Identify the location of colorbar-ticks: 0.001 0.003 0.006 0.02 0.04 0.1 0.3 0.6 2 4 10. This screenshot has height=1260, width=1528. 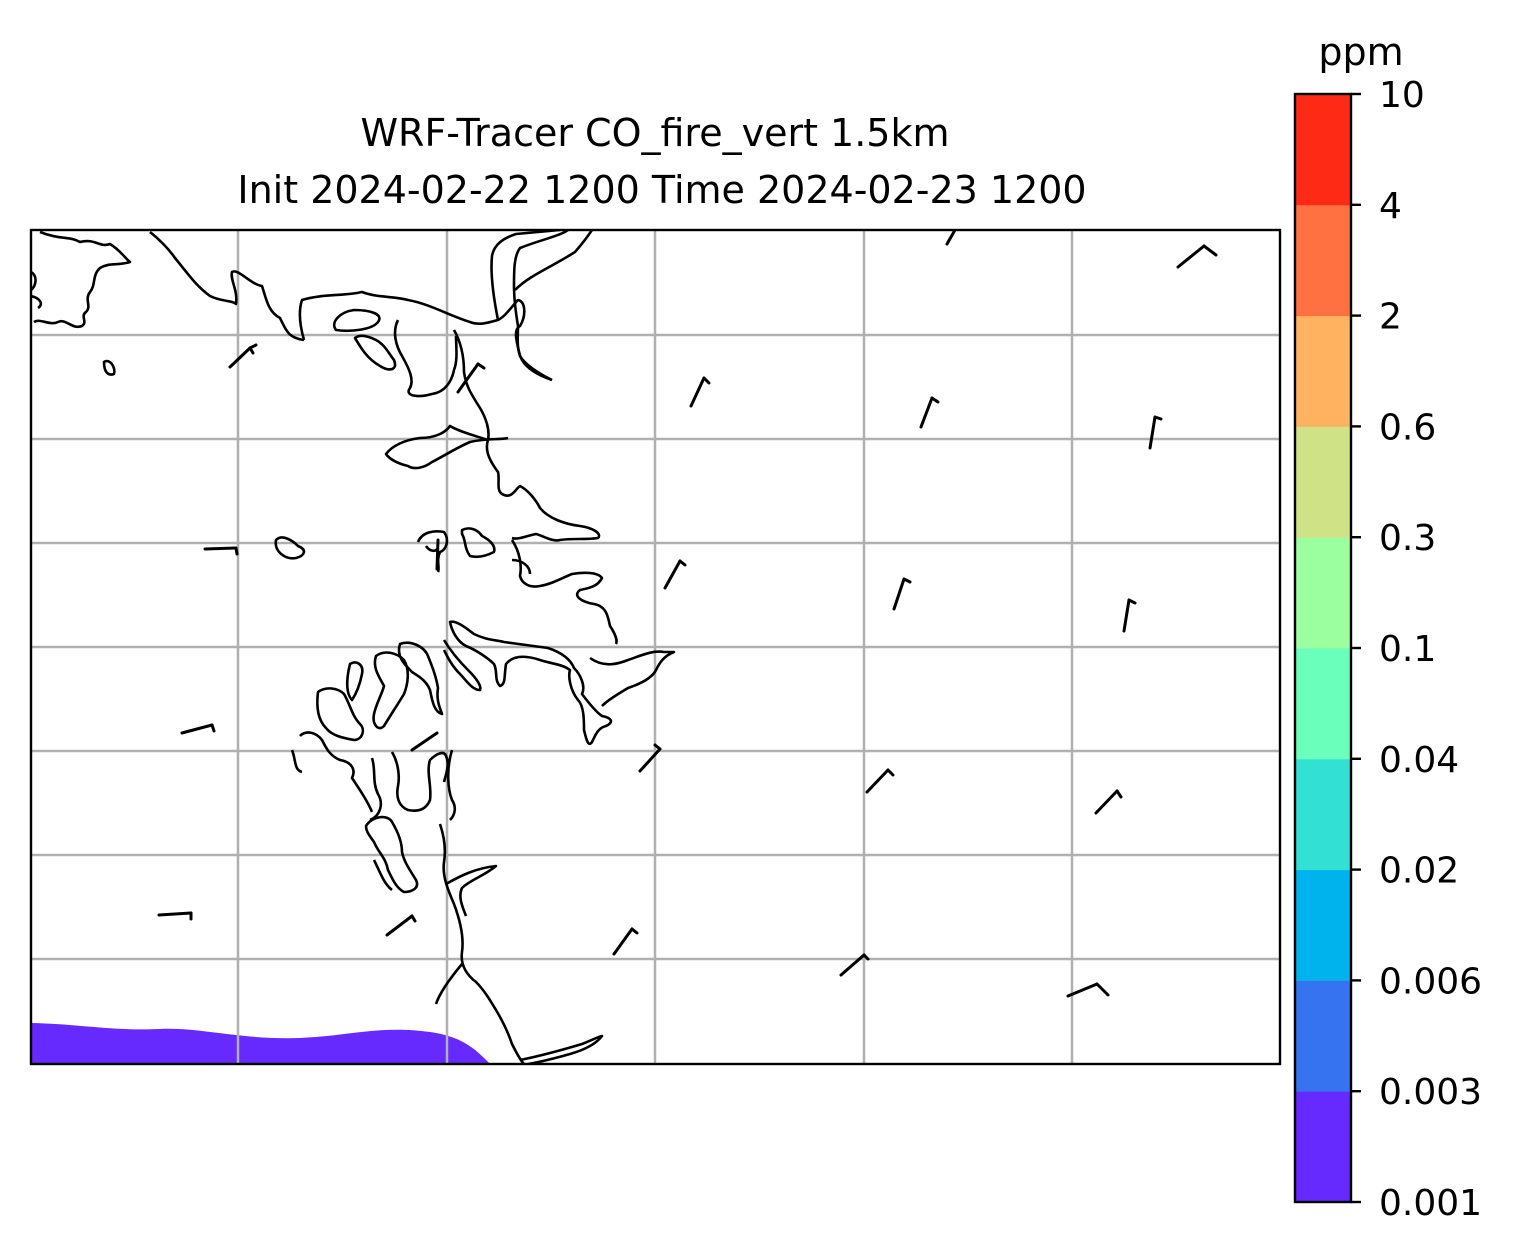
(1416, 649).